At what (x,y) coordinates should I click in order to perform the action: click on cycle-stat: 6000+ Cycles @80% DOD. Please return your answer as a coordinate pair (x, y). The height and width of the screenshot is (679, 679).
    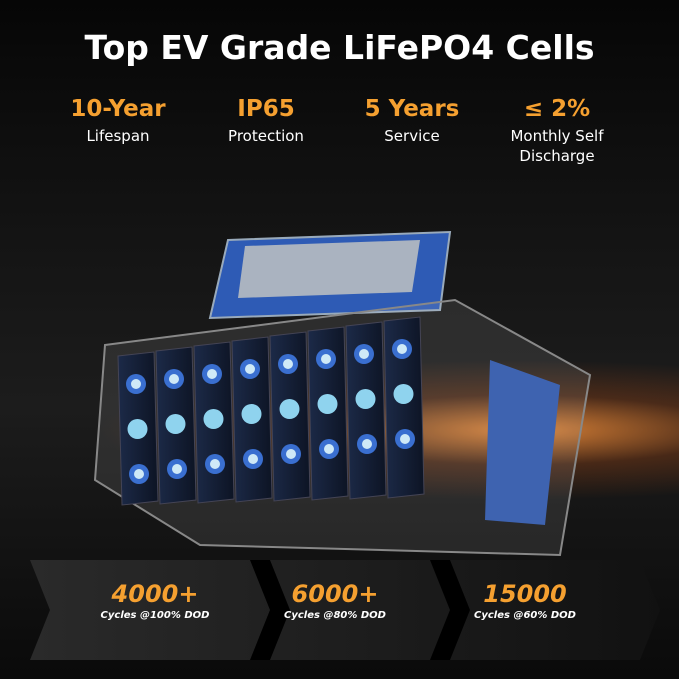
    Looking at the image, I should click on (335, 600).